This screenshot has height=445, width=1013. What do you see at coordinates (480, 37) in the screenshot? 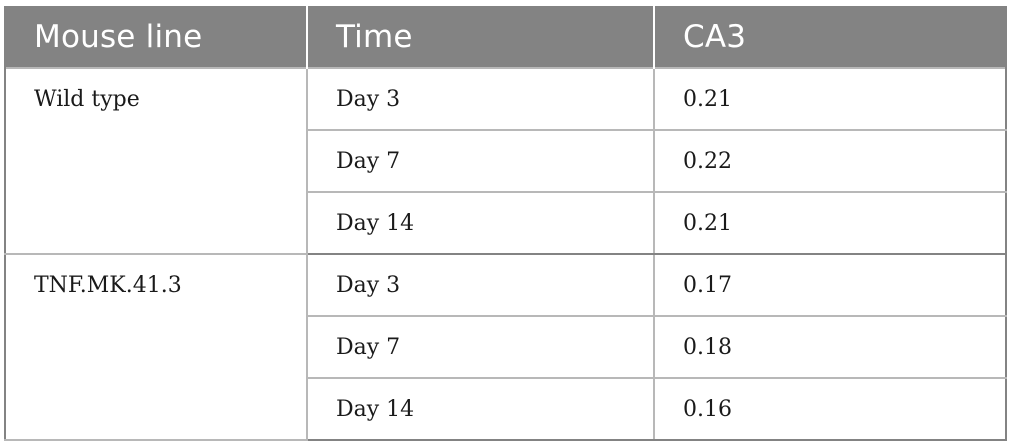
I see `column-header-time: Time` at bounding box center [480, 37].